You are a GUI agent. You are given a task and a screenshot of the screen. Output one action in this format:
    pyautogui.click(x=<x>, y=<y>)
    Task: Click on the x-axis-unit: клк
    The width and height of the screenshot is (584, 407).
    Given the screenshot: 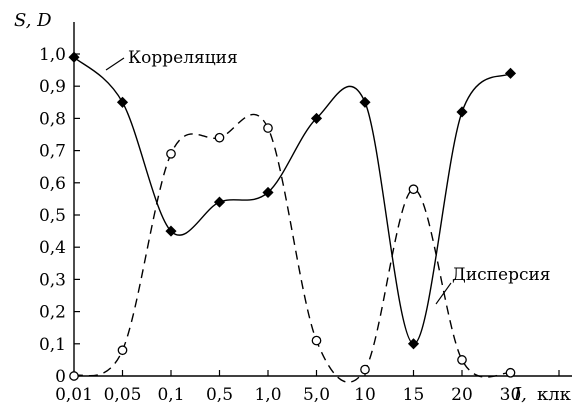 What is the action you would take?
    pyautogui.click(x=554, y=394)
    